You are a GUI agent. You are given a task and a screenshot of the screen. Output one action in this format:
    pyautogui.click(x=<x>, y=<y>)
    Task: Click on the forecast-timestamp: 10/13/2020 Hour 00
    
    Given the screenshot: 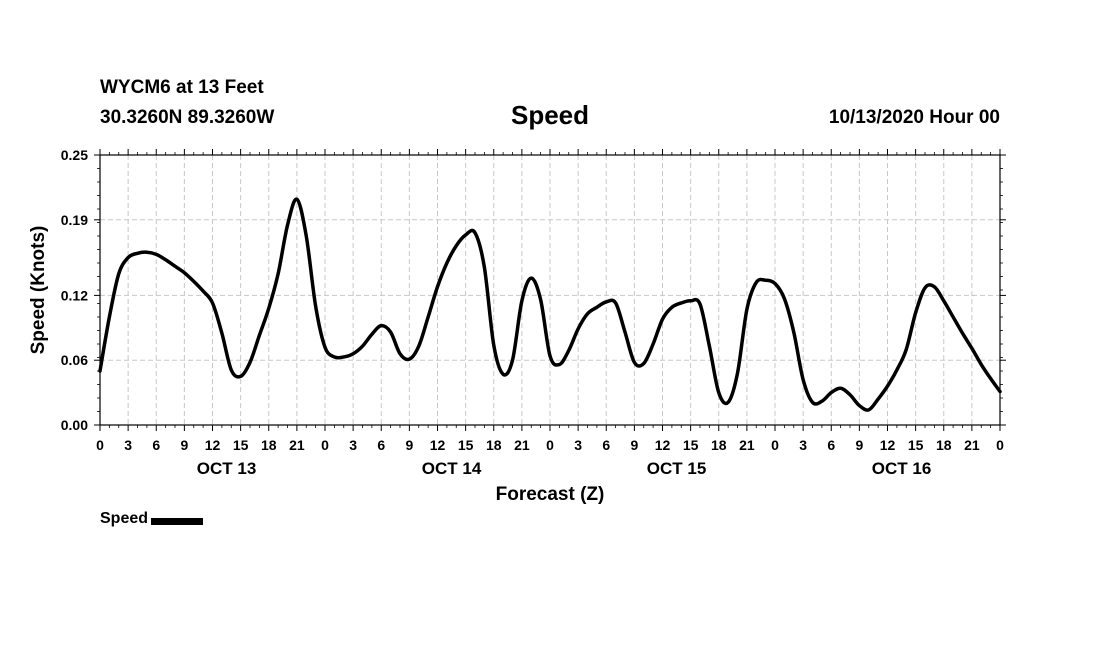 What is the action you would take?
    pyautogui.click(x=914, y=117)
    